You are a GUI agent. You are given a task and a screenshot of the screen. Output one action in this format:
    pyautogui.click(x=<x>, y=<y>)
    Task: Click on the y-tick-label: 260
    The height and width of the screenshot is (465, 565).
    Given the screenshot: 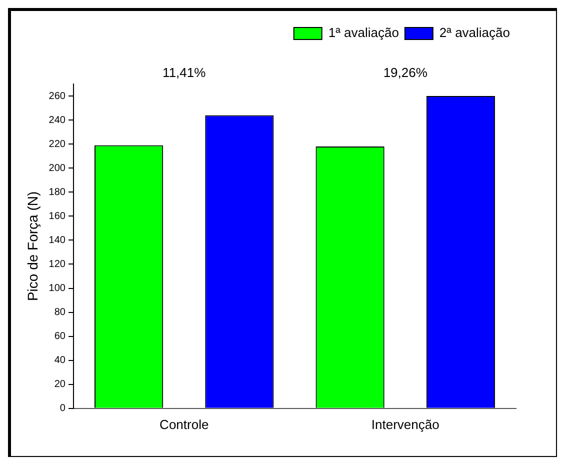 What is the action you would take?
    pyautogui.click(x=57, y=96)
    